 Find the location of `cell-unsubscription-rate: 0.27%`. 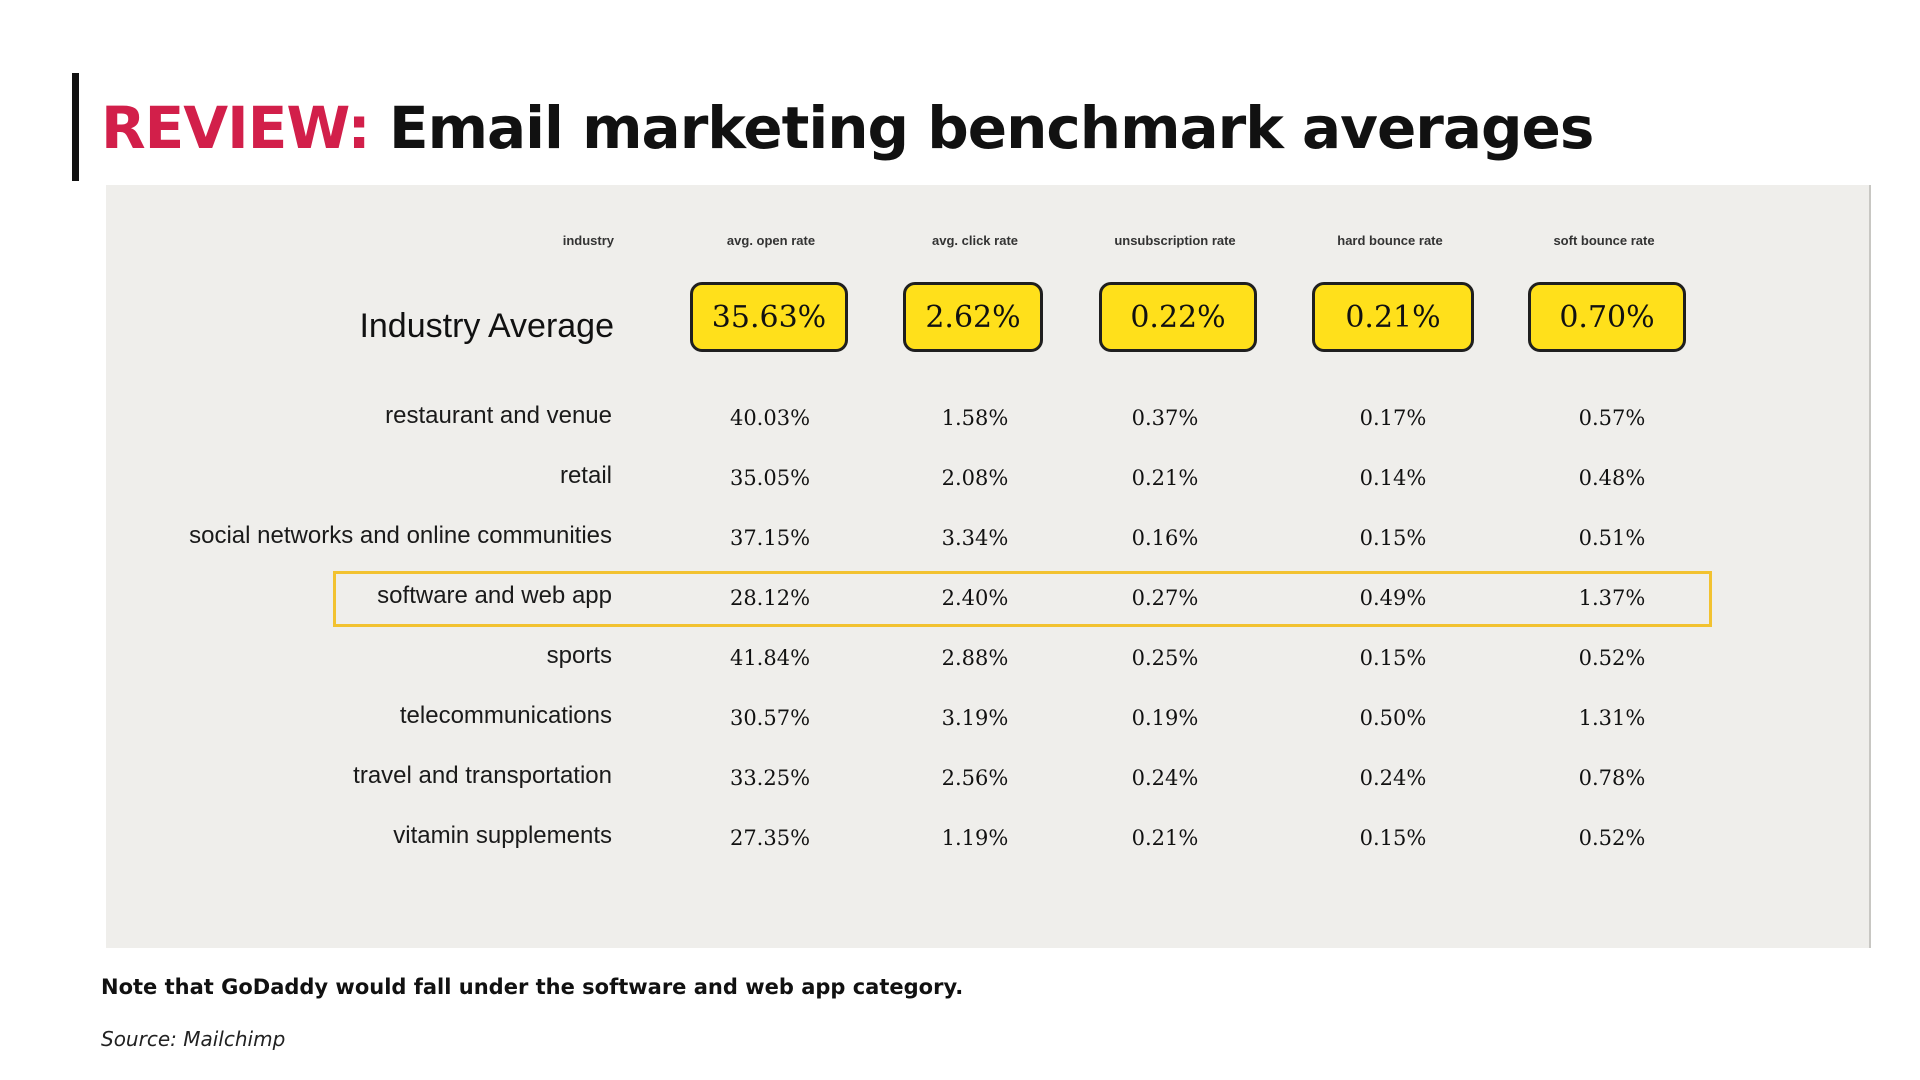

cell-unsubscription-rate: 0.27% is located at coordinates (1165, 598).